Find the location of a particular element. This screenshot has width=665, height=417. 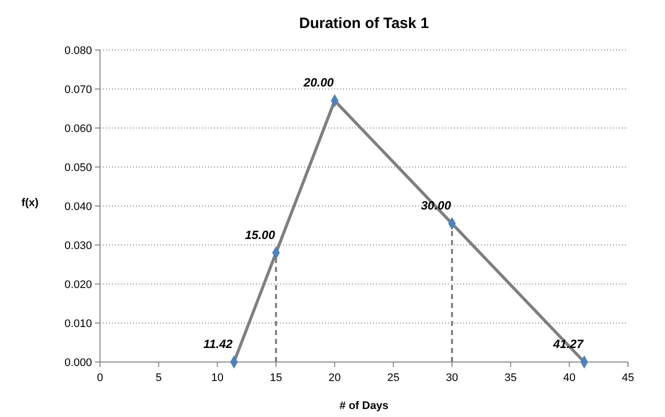

x-tick-label: 15 is located at coordinates (276, 378).